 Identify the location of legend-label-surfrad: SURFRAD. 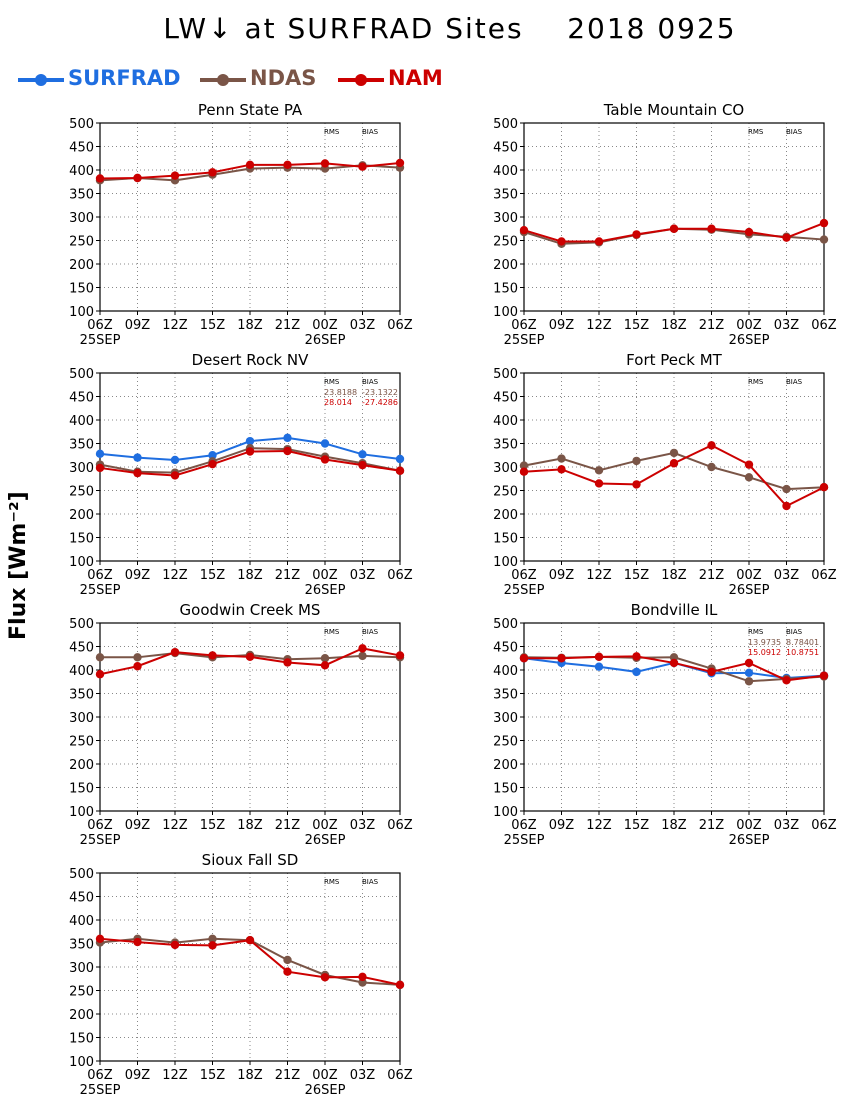
(124, 78).